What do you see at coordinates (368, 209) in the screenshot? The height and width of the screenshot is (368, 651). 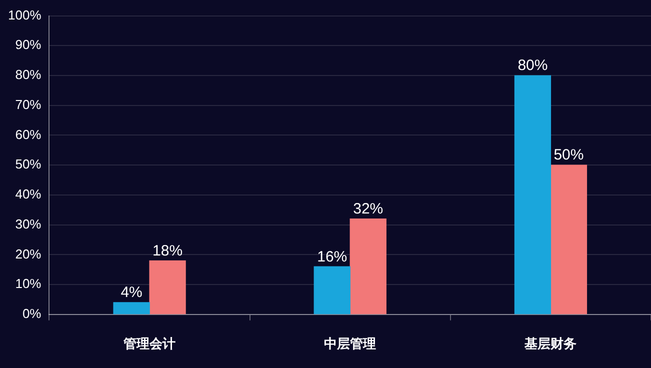 I see `data-label: 32%` at bounding box center [368, 209].